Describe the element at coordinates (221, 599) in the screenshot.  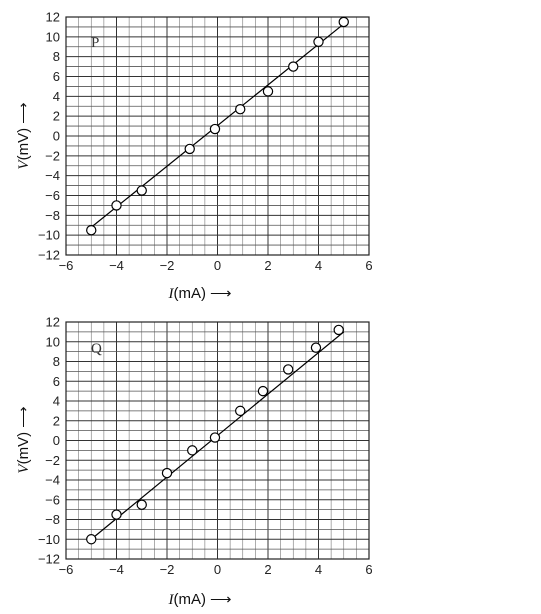
I see `panel-q-x-arrow: ⟶` at that location.